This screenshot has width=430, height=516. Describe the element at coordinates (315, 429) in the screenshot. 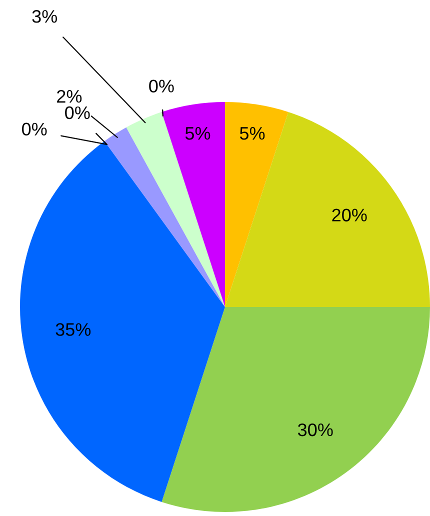

I see `data-label: 30%` at that location.